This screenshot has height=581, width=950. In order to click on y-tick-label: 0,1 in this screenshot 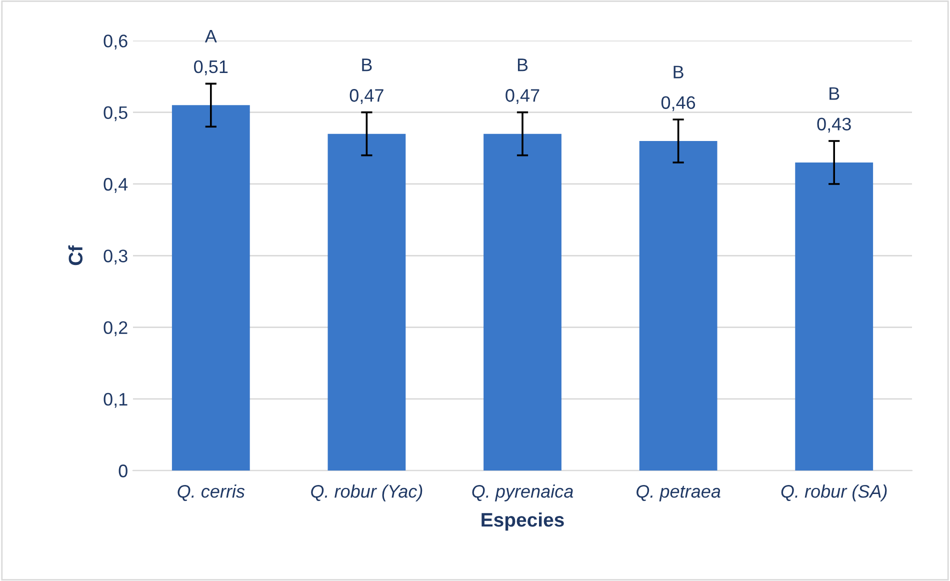, I will do `click(116, 400)`.